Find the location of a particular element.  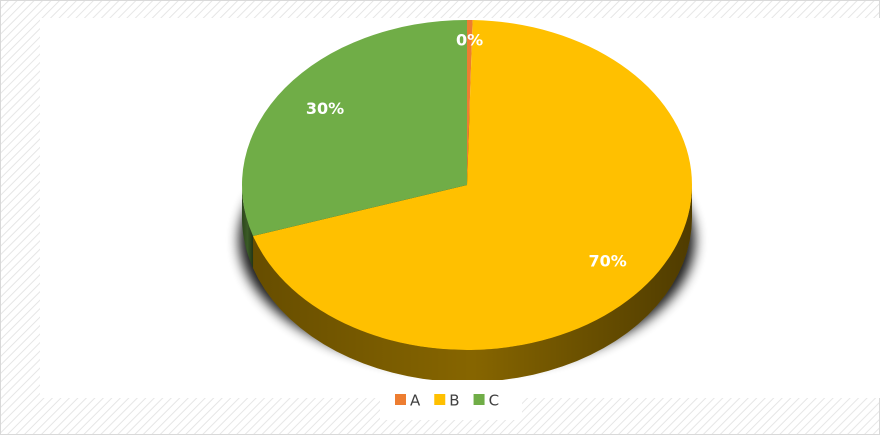

slice-side-shade is located at coordinates (248, 226).